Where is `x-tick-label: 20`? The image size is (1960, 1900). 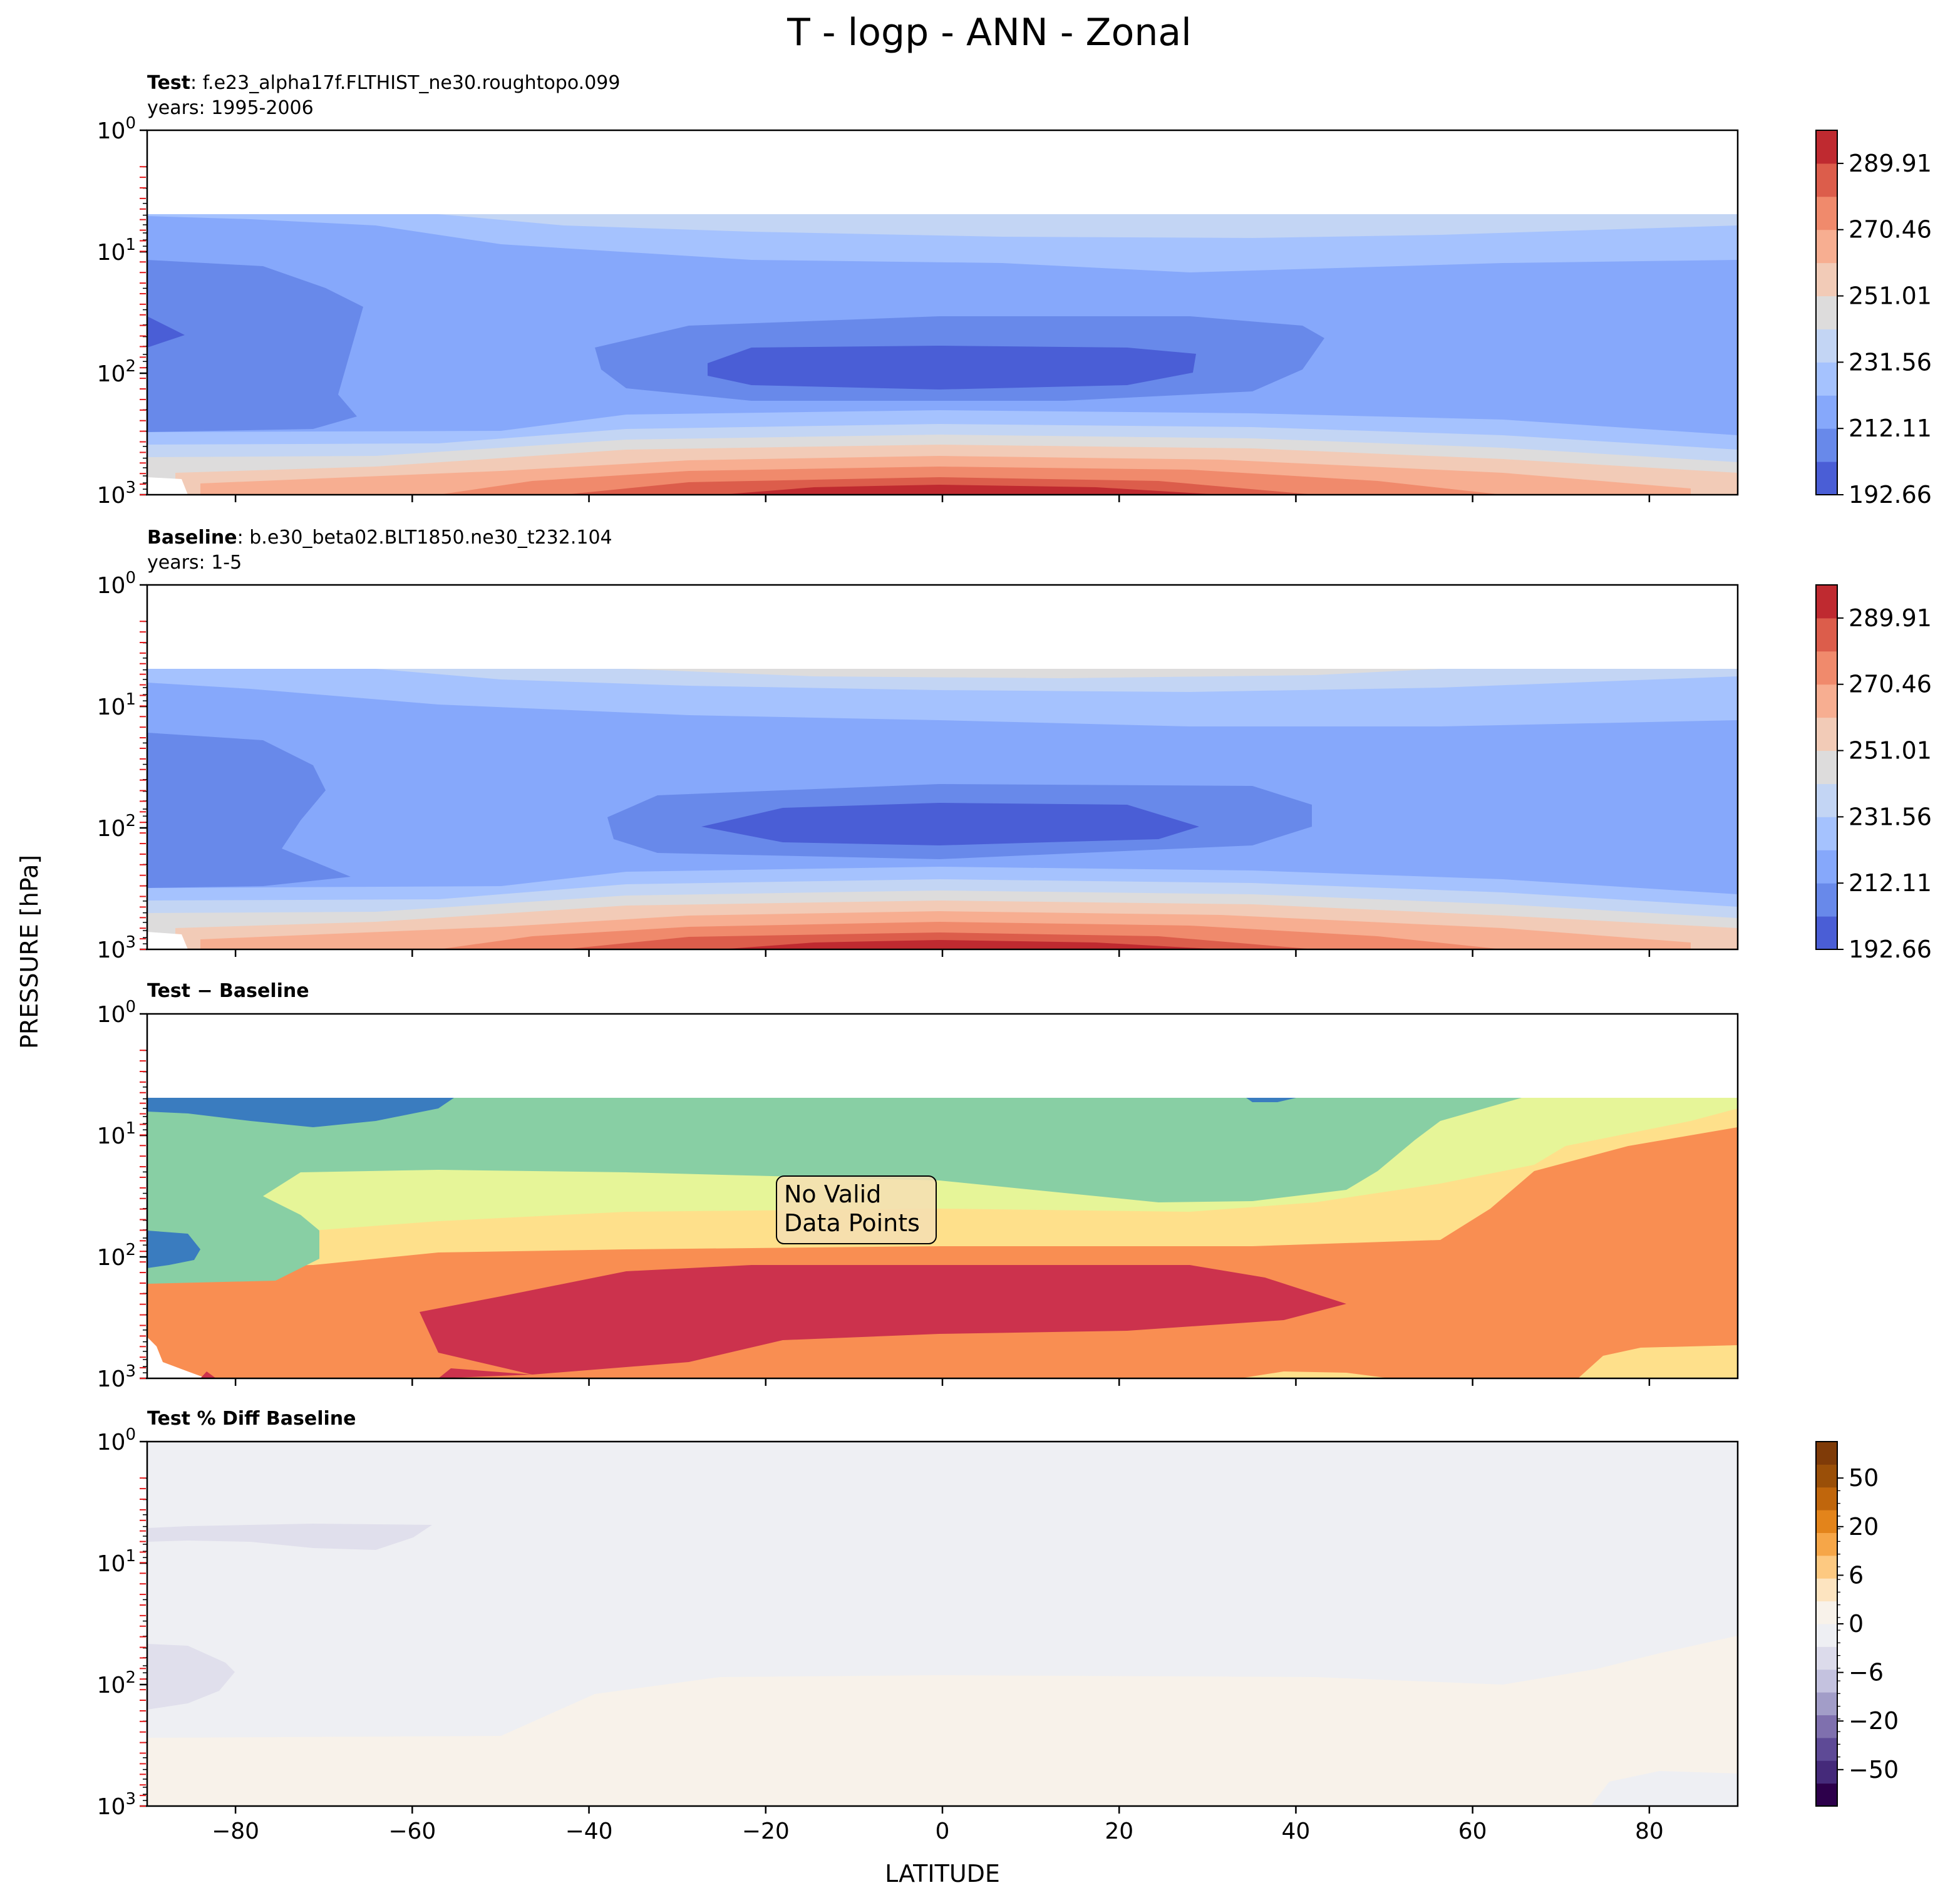 x-tick-label: 20 is located at coordinates (1119, 1831).